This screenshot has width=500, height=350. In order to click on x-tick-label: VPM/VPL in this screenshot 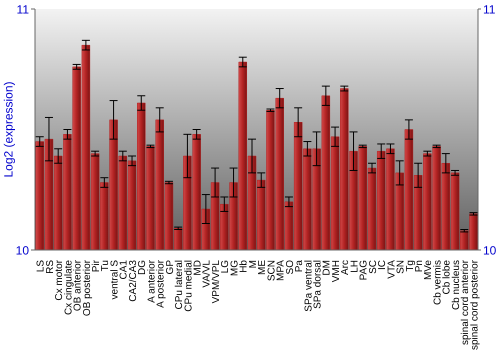, I will do `click(216, 282)`.